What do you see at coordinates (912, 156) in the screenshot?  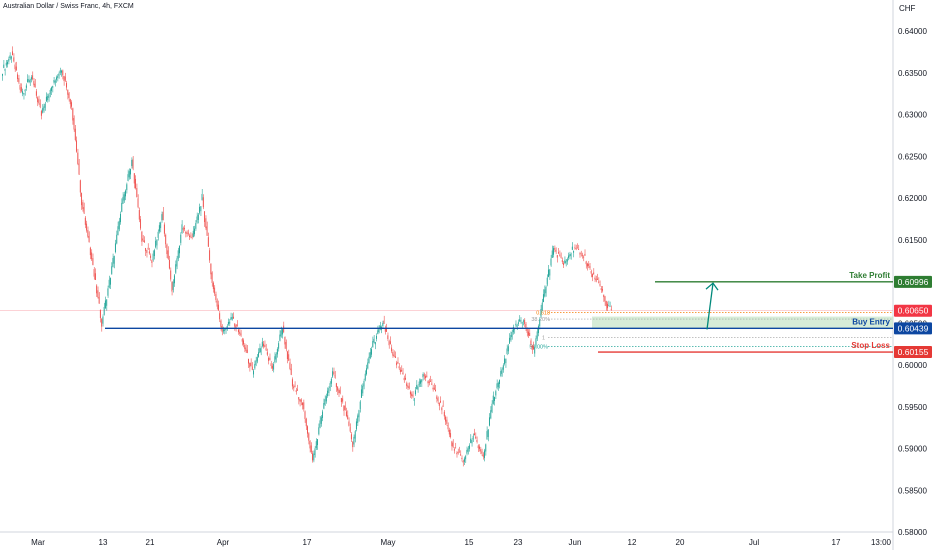 I see `y-tick-label: 0.62500` at bounding box center [912, 156].